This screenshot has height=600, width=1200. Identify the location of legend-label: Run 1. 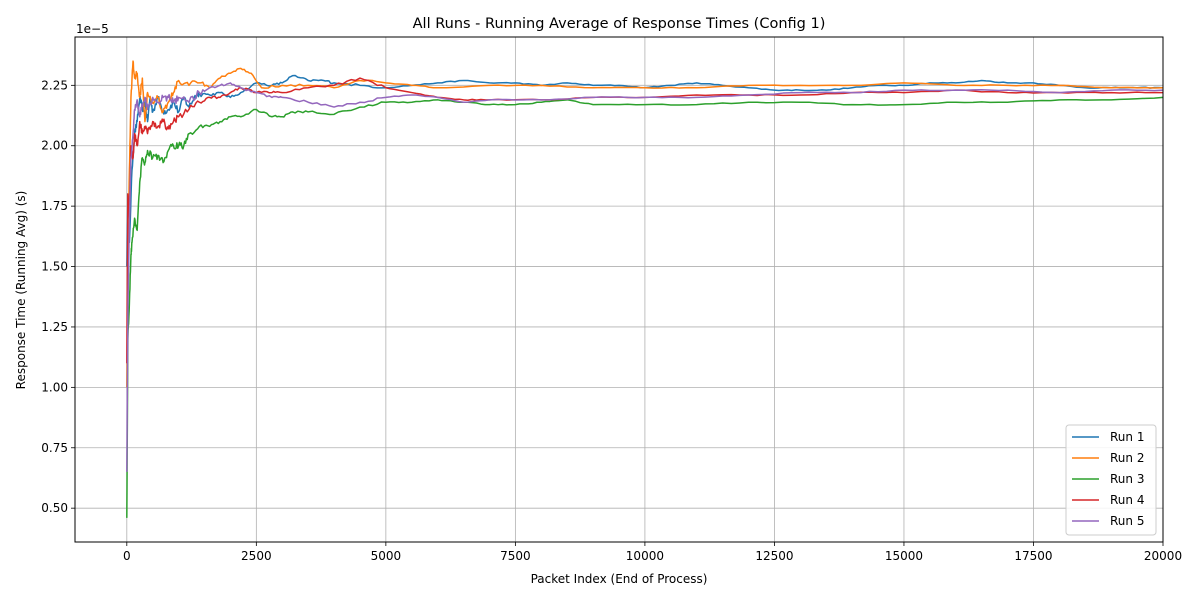
(1127, 437).